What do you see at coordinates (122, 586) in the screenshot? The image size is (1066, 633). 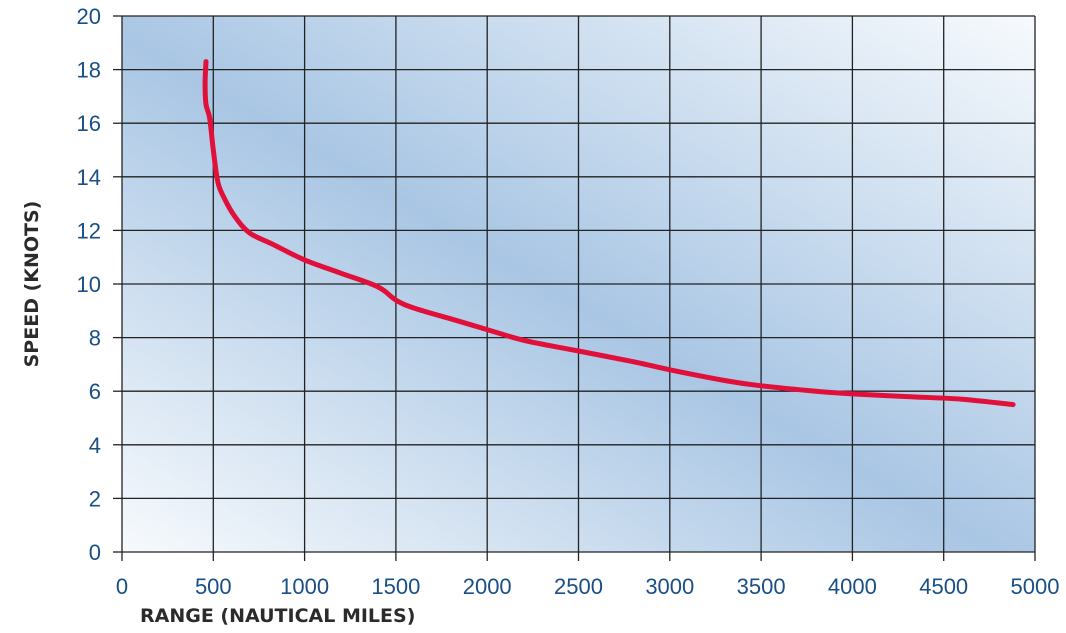 I see `x-tick-label: 0` at bounding box center [122, 586].